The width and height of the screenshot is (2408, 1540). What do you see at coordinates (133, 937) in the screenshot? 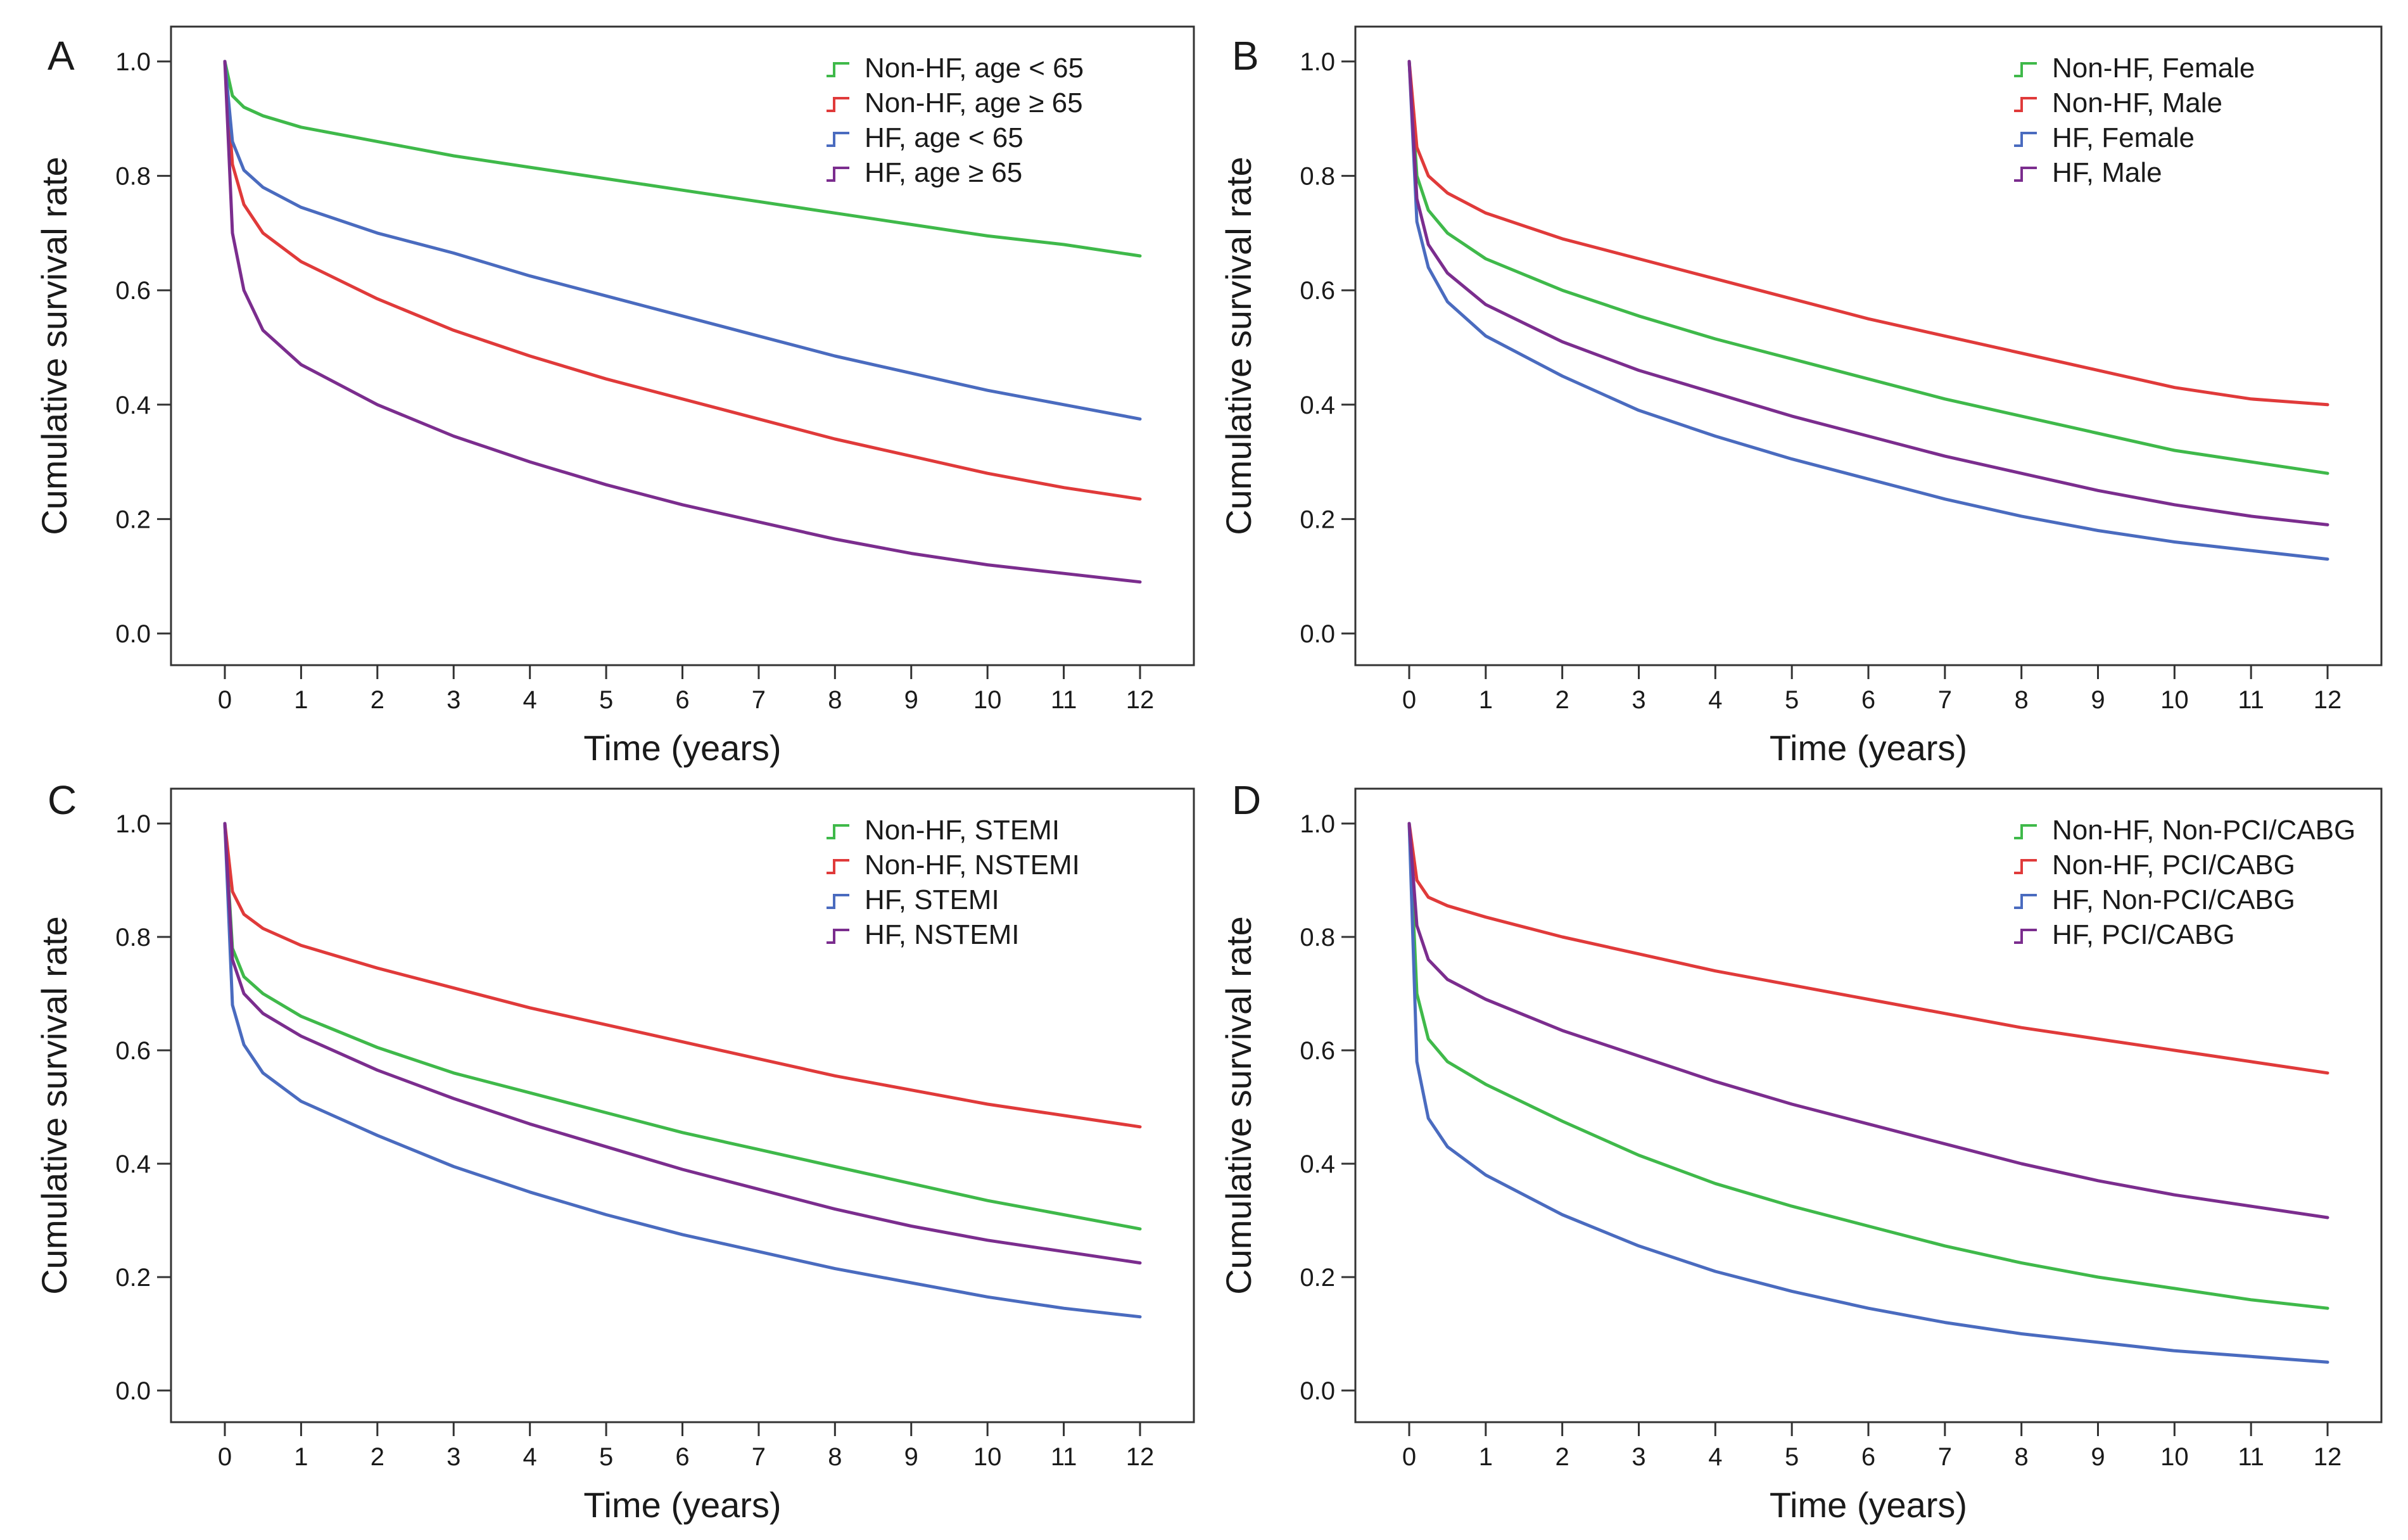
I see `y-tick-label: 0.8` at bounding box center [133, 937].